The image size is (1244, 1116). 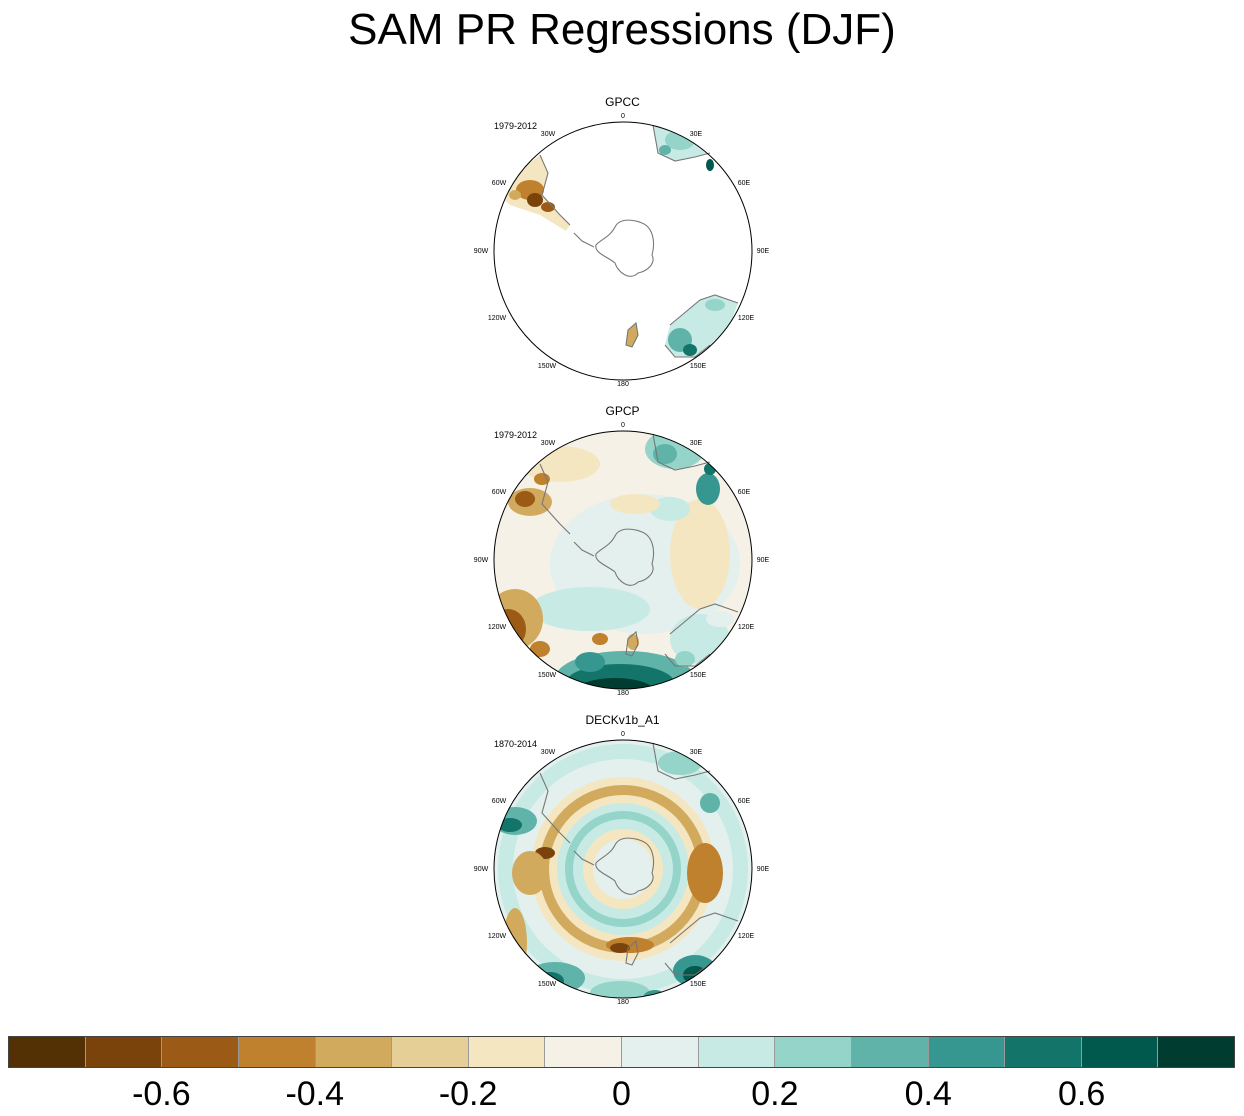 What do you see at coordinates (622, 102) in the screenshot?
I see `panel-title: GPCC` at bounding box center [622, 102].